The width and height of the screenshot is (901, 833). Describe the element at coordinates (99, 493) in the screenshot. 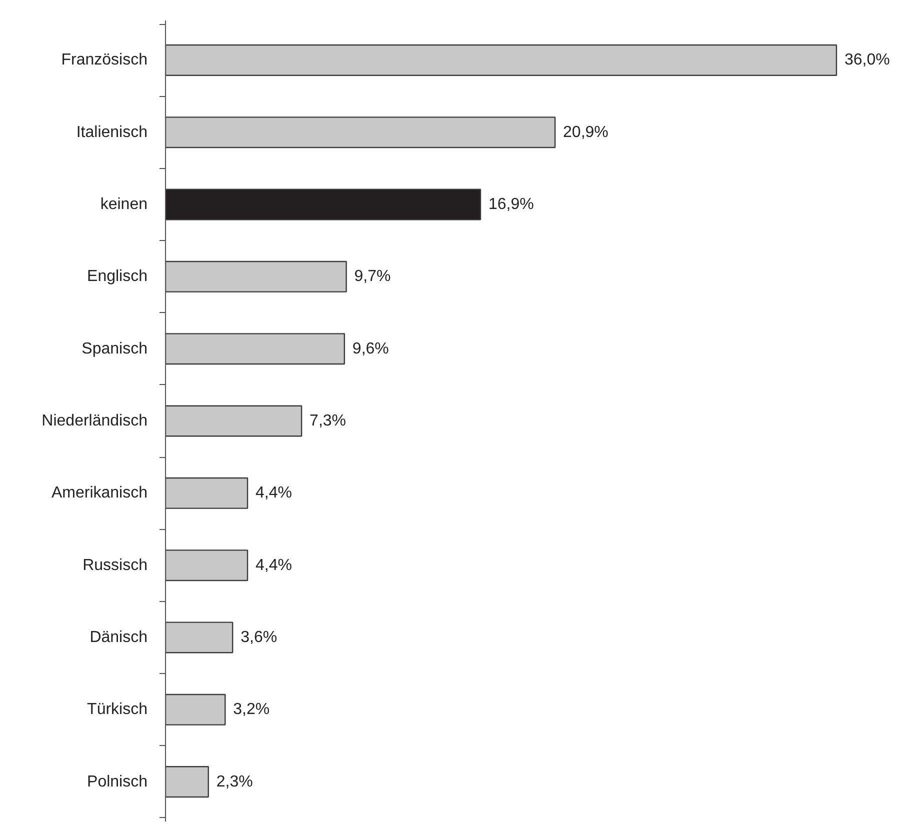

I see `y-tick-label: Amerikanisch` at that location.